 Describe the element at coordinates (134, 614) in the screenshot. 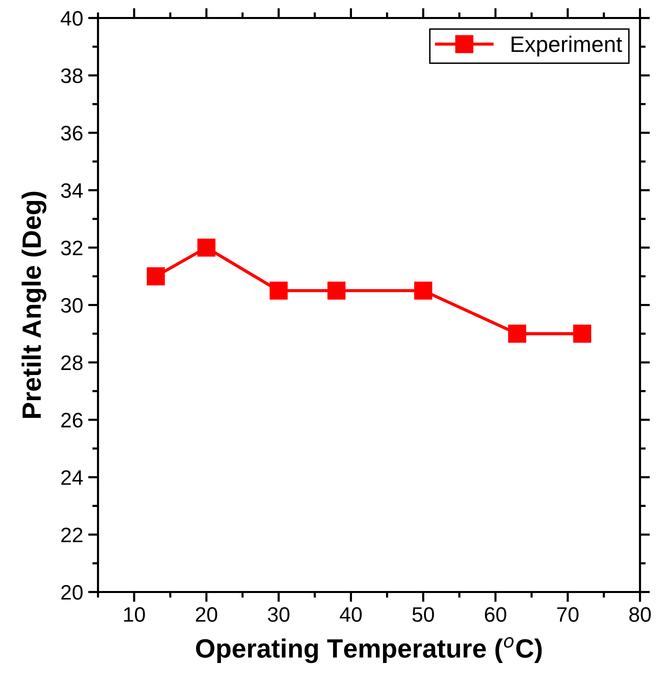

I see `x-tick-label: 10` at that location.